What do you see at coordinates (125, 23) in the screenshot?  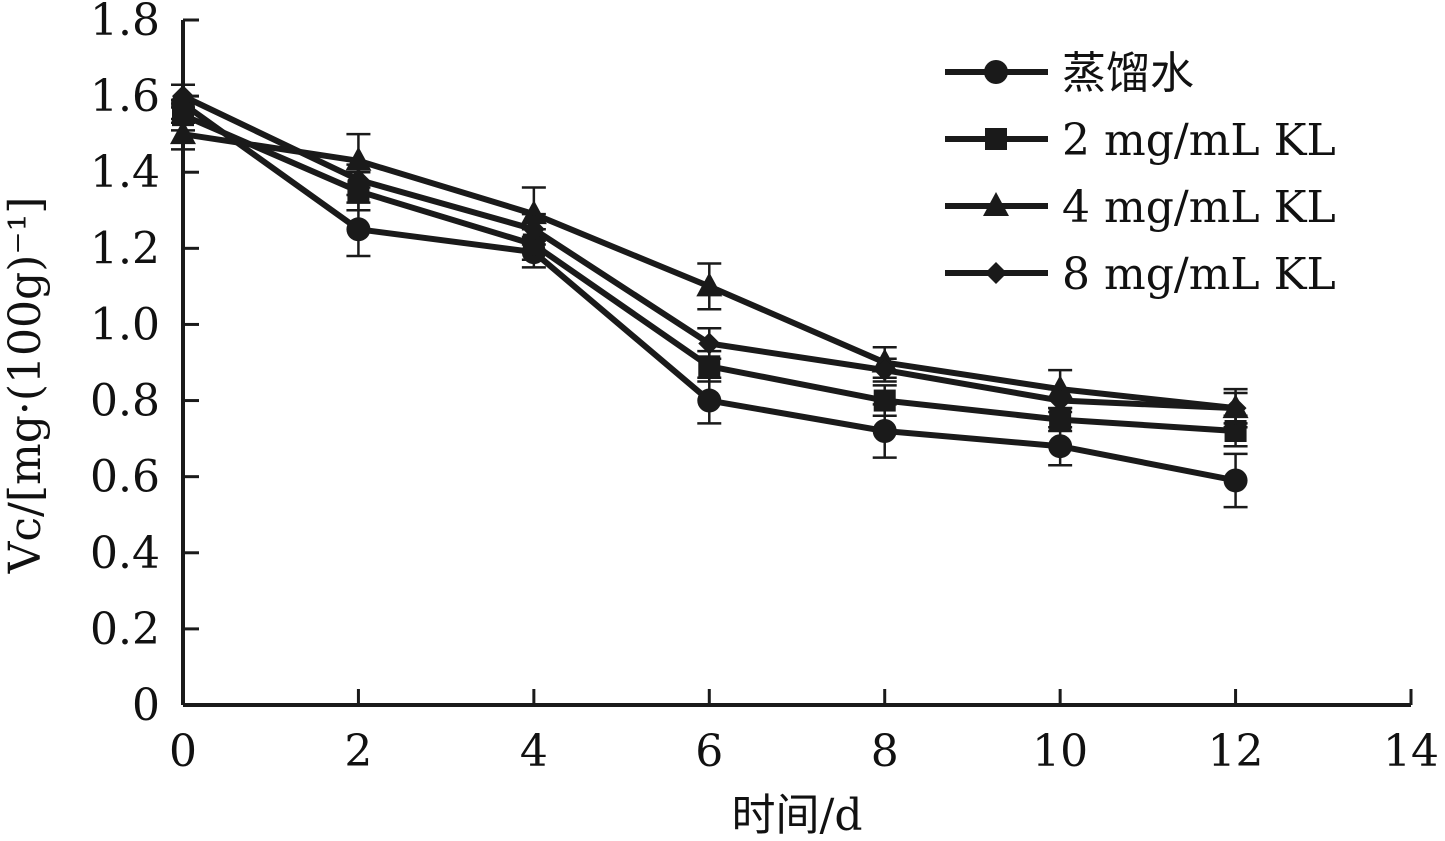 I see `y-tick-label: 1.8` at bounding box center [125, 23].